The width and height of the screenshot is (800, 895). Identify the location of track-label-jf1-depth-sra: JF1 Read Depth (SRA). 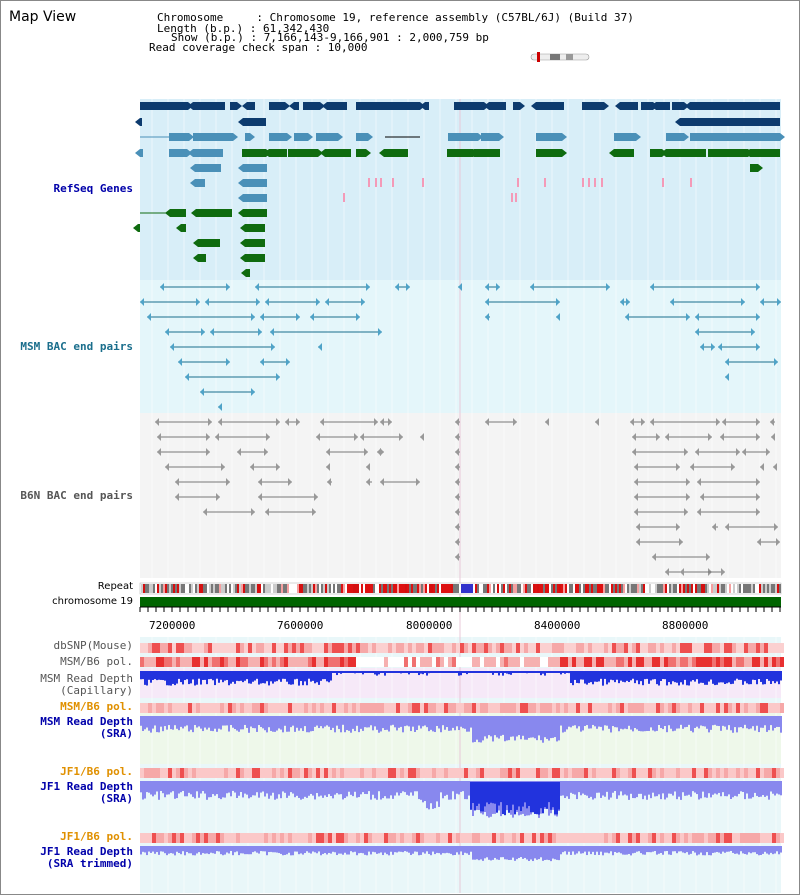
(86, 792).